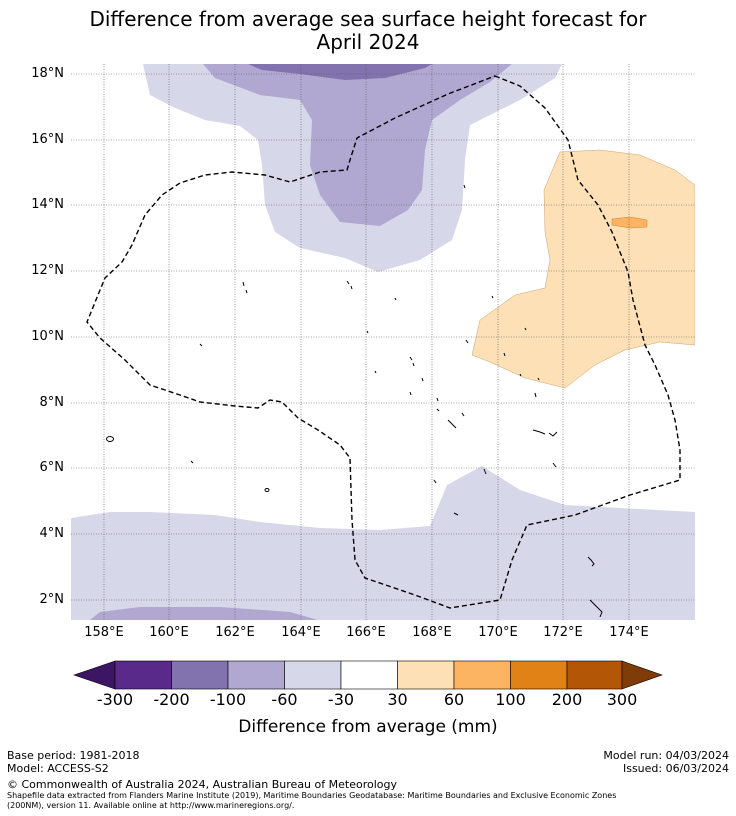  What do you see at coordinates (47, 73) in the screenshot?
I see `lat-label-18n: 18°N` at bounding box center [47, 73].